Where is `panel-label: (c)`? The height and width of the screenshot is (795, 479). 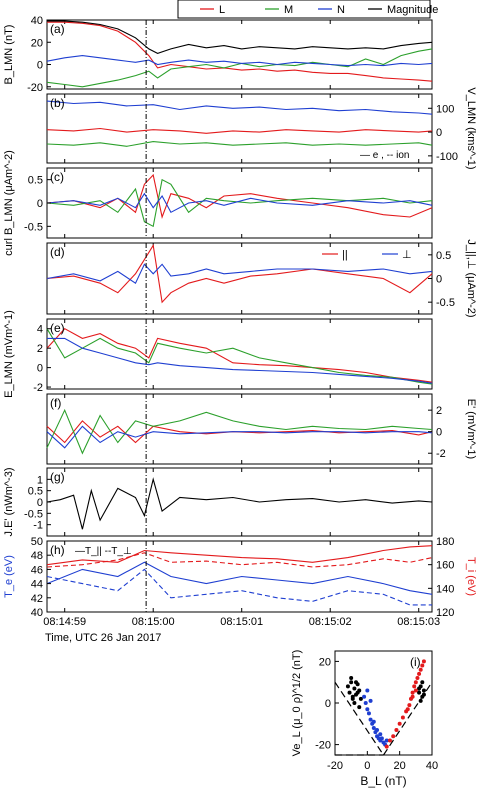 panel-label: (c) is located at coordinates (57, 177).